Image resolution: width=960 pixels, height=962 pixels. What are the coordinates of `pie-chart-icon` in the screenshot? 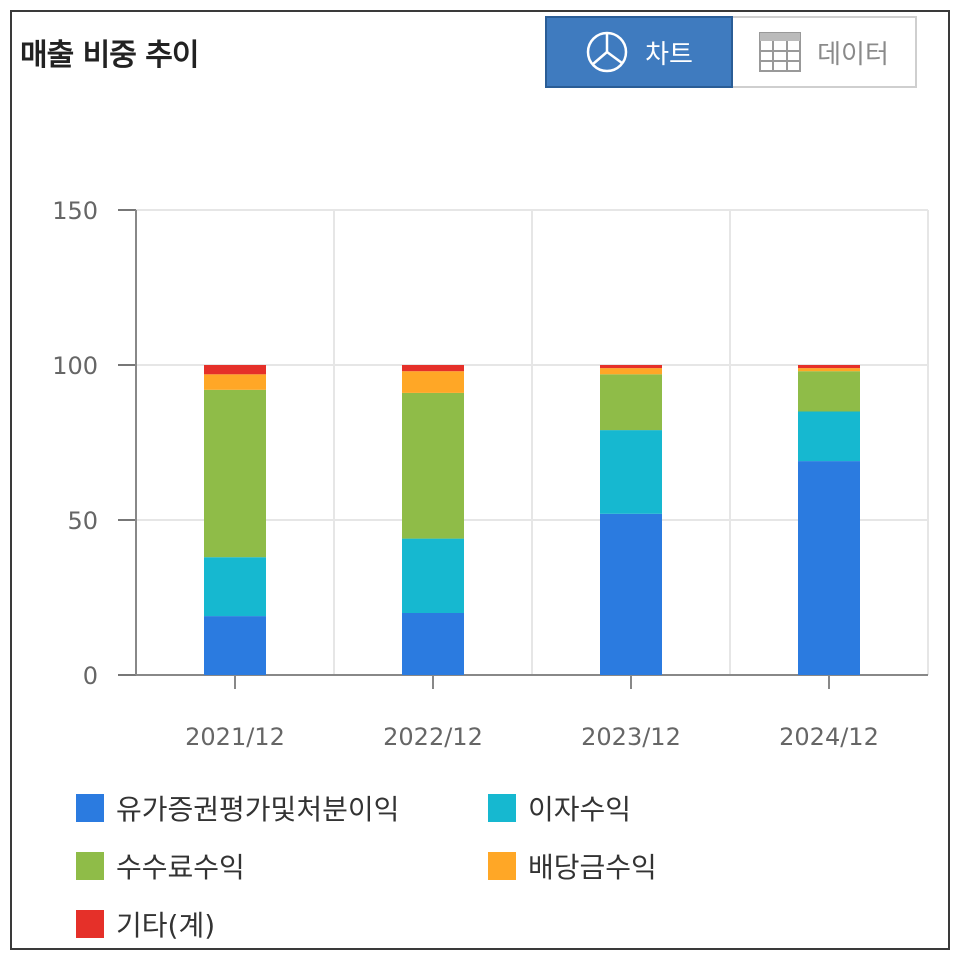 It's located at (607, 52).